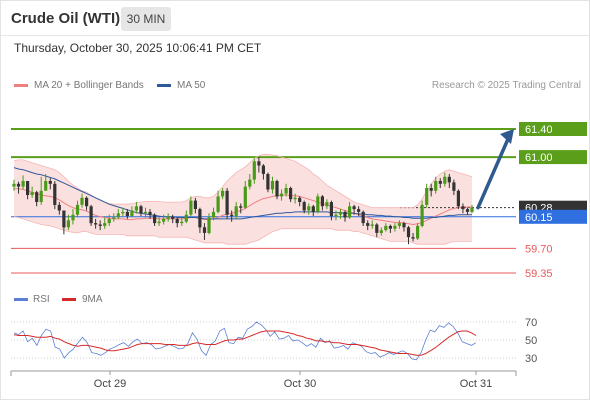 This screenshot has width=590, height=400. Describe the element at coordinates (506, 85) in the screenshot. I see `research-credit: Research © 2025 Trading Central` at that location.